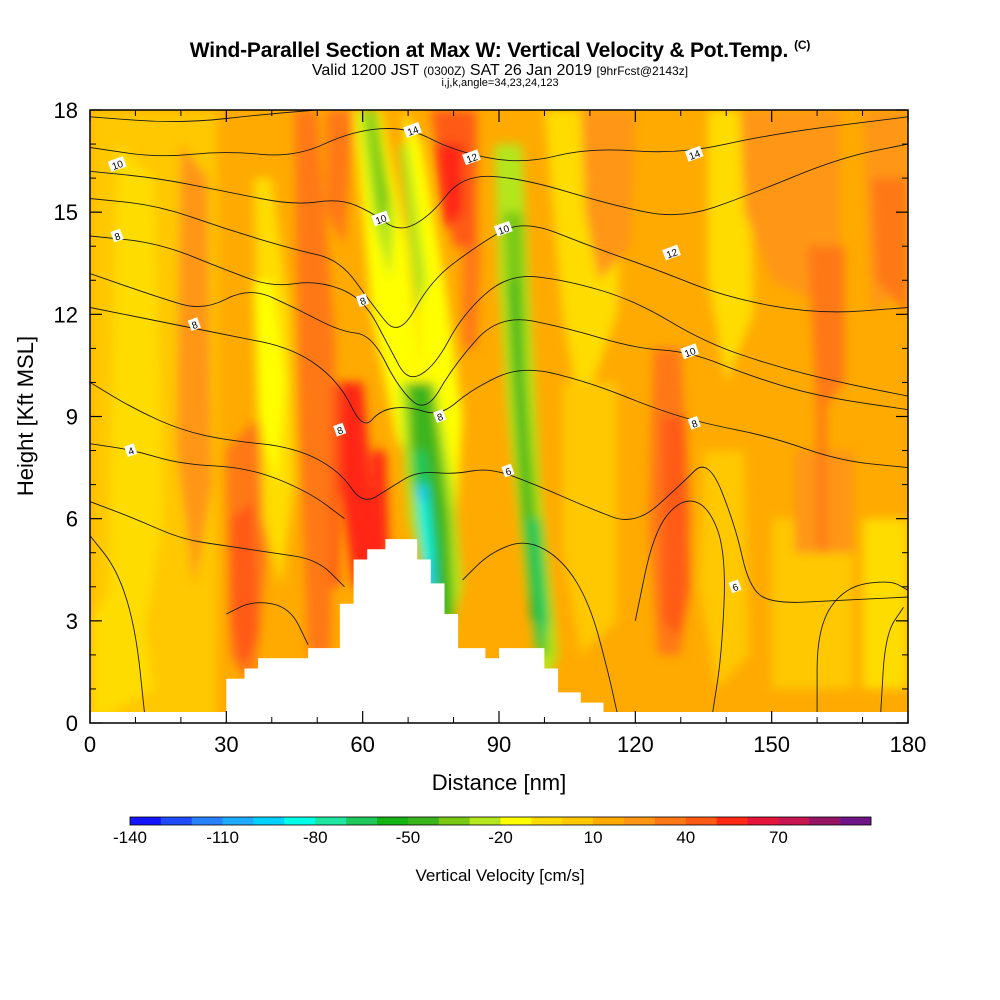  I want to click on contour-label-text: 12, so click(672, 254).